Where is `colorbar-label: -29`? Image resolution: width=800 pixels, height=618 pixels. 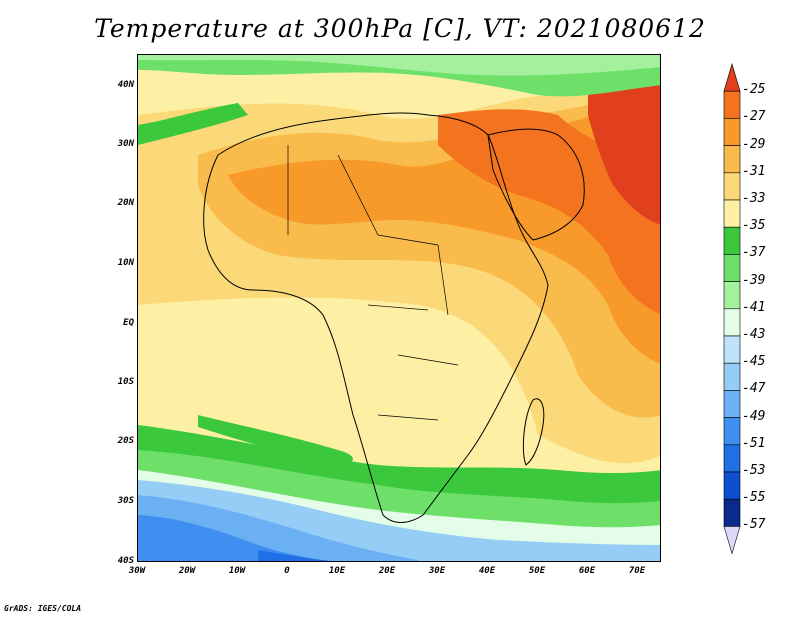 colorbar-label: -29 is located at coordinates (754, 144).